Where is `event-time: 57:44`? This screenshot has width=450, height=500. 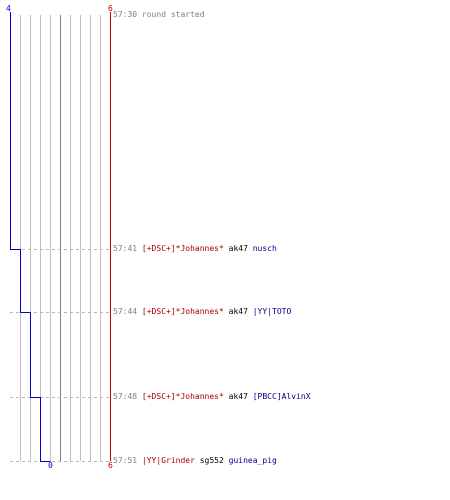
event-time: 57:44 is located at coordinates (125, 311).